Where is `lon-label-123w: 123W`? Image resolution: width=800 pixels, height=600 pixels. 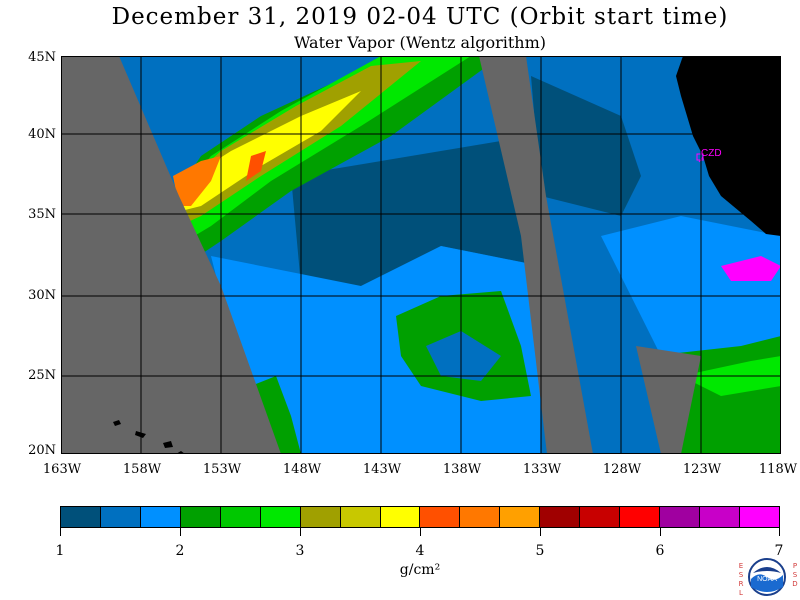 lon-label-123w: 123W is located at coordinates (702, 469).